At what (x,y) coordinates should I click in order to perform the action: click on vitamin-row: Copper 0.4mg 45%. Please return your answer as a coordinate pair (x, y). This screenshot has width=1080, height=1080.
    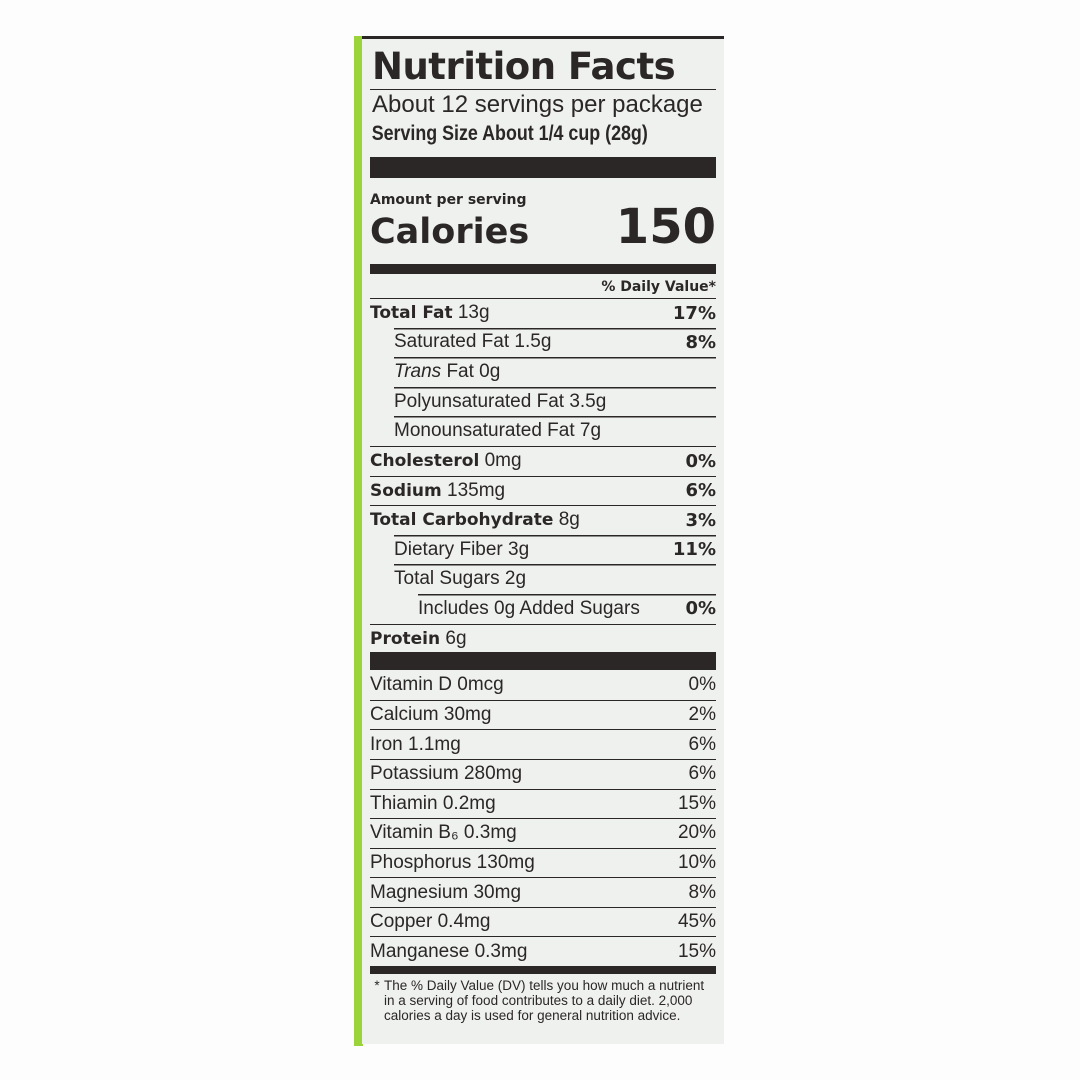
    Looking at the image, I should click on (543, 921).